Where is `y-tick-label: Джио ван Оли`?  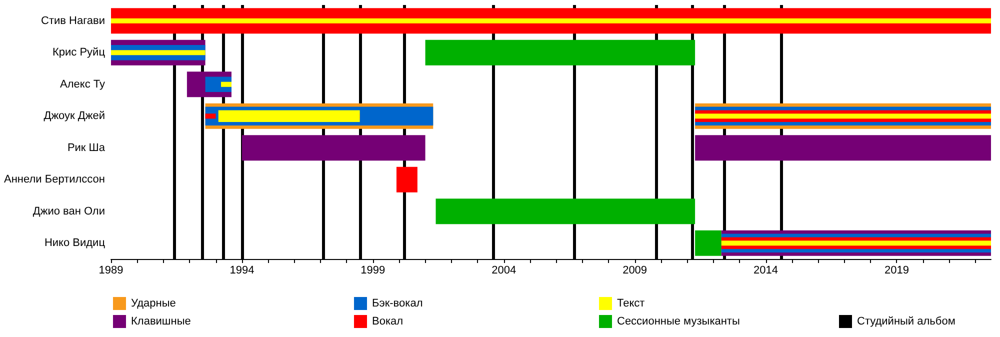
y-tick-label: Джио ван Оли is located at coordinates (68, 211).